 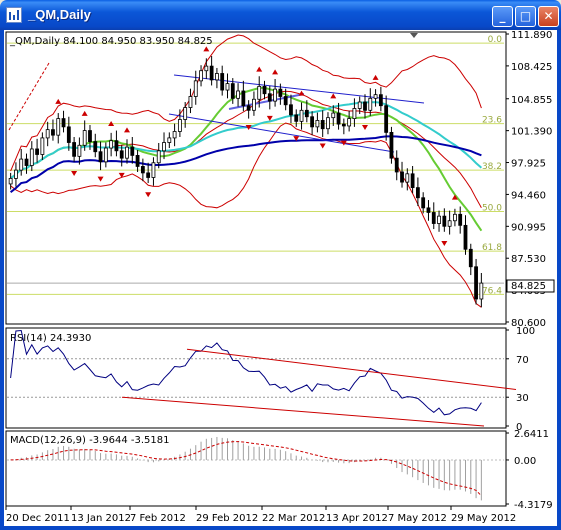 I want to click on close-button: ✕, so click(x=548, y=16).